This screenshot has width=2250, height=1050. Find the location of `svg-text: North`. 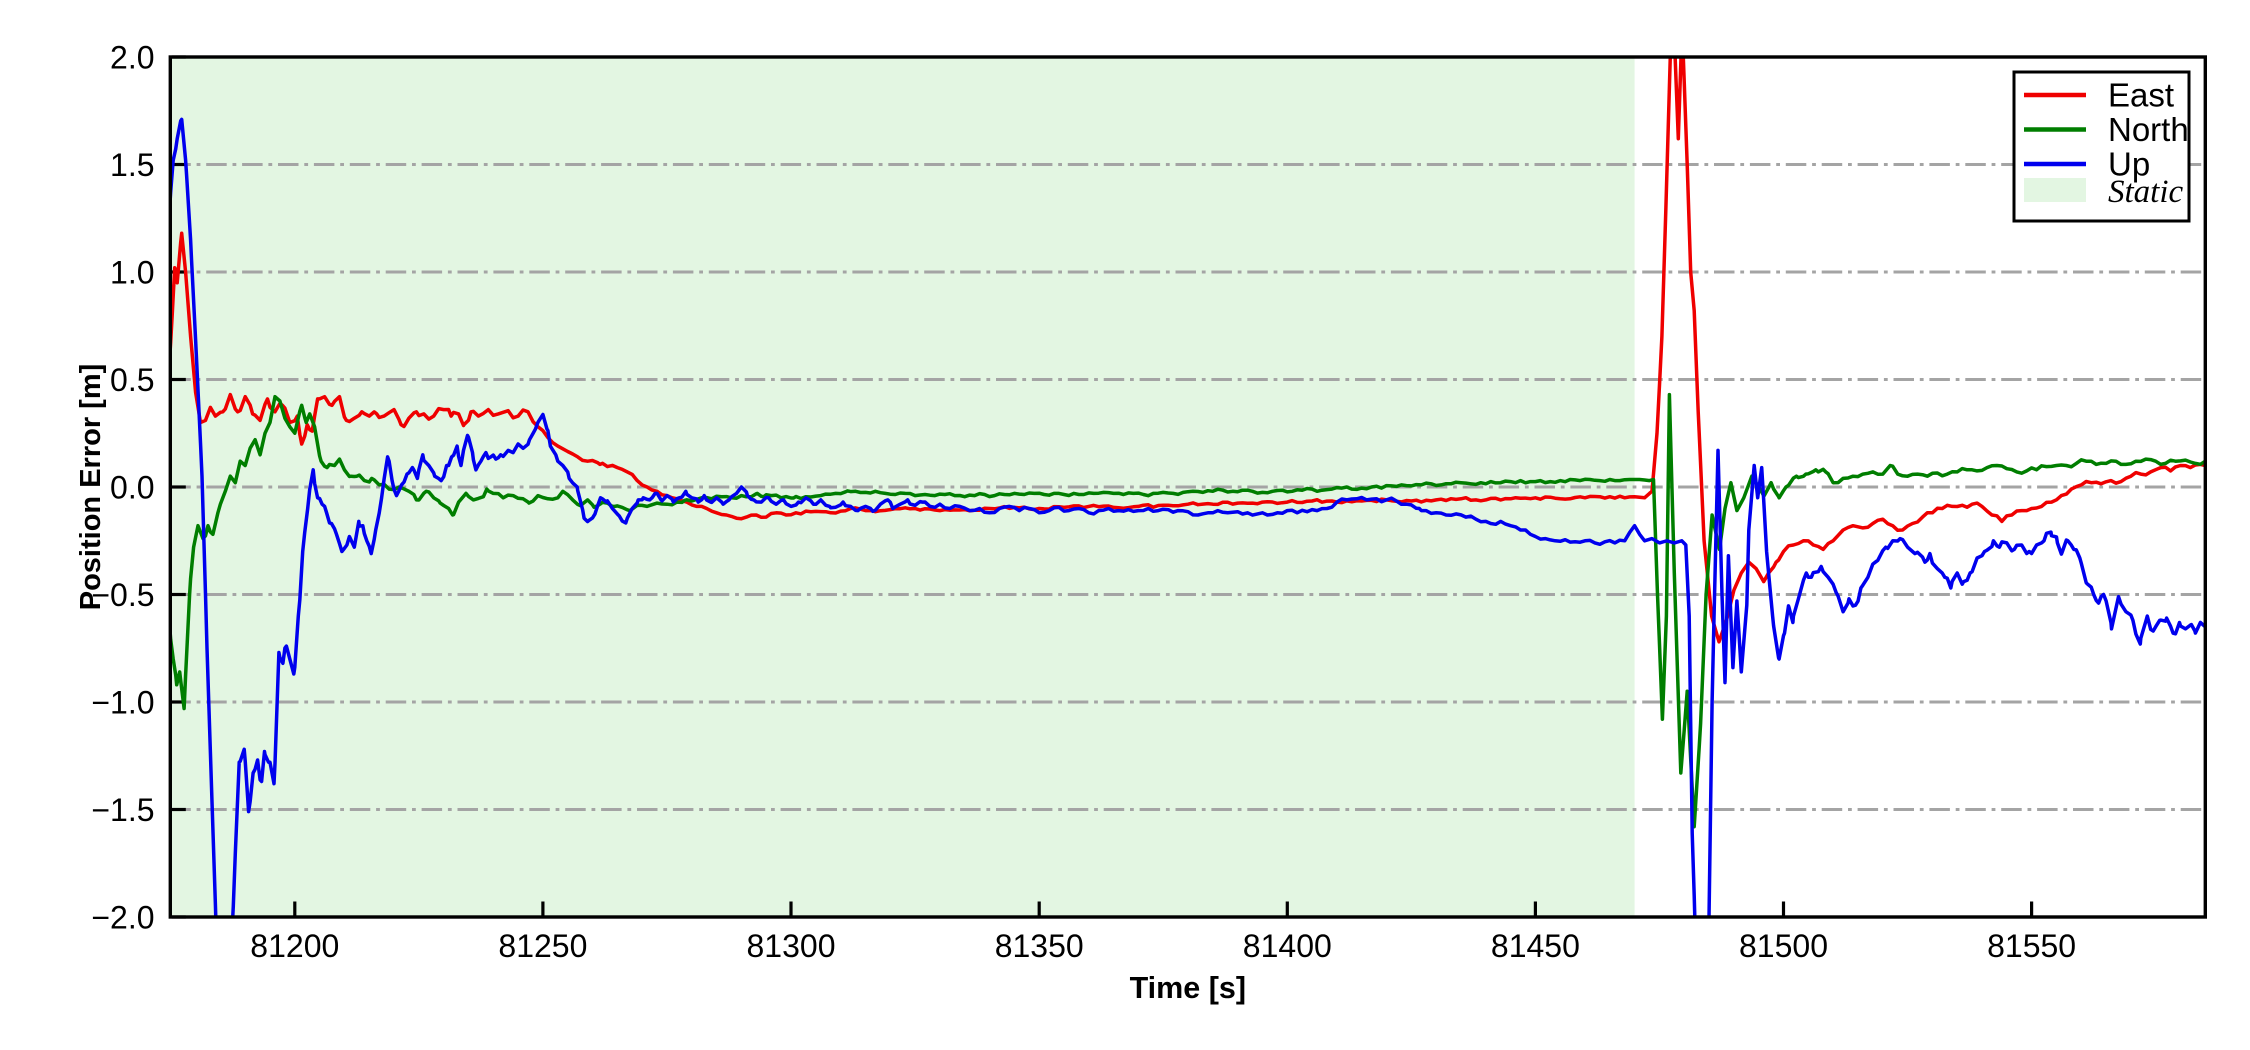

svg-text: North is located at coordinates (2148, 129).